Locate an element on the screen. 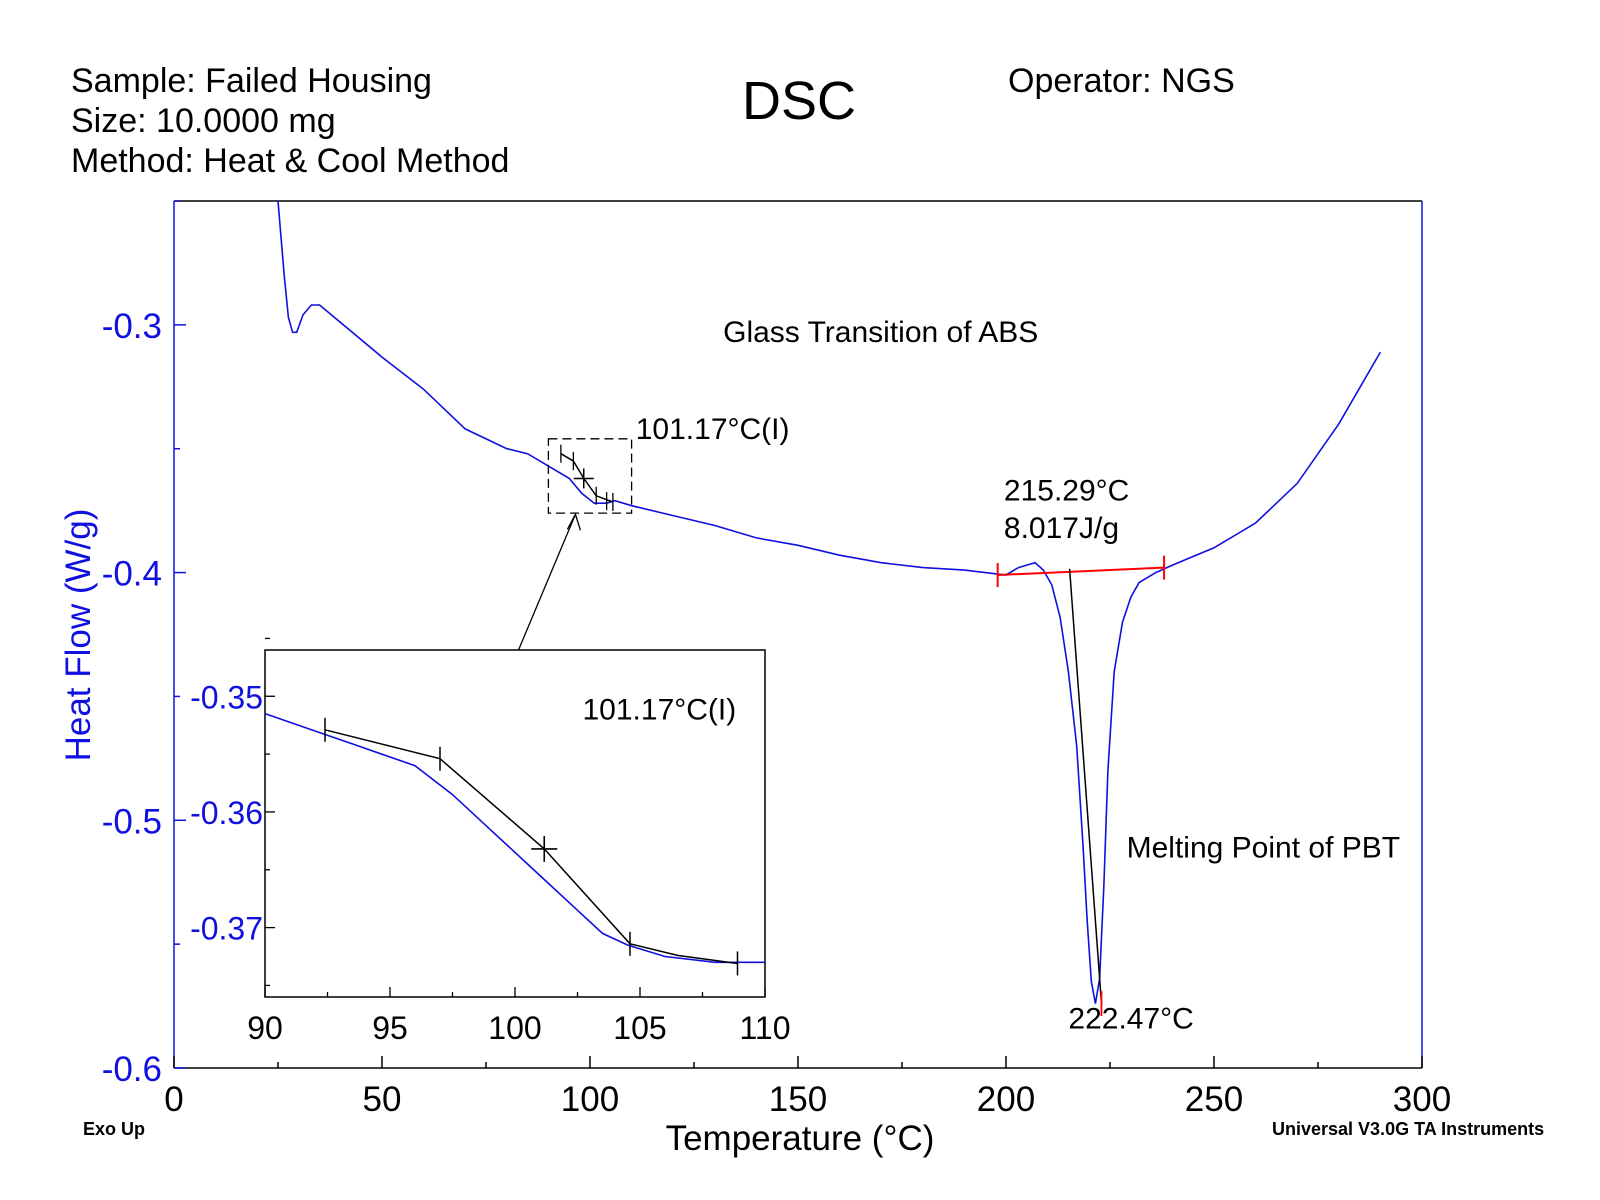 The height and width of the screenshot is (1200, 1600). x-tick-label: 50 is located at coordinates (382, 1099).